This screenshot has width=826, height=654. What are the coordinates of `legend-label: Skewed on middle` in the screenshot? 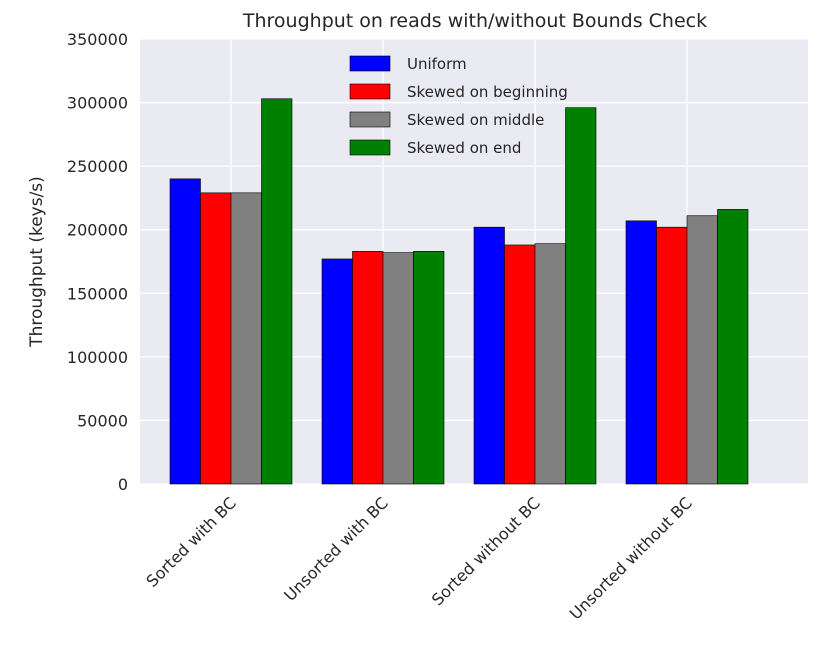 It's located at (475, 120).